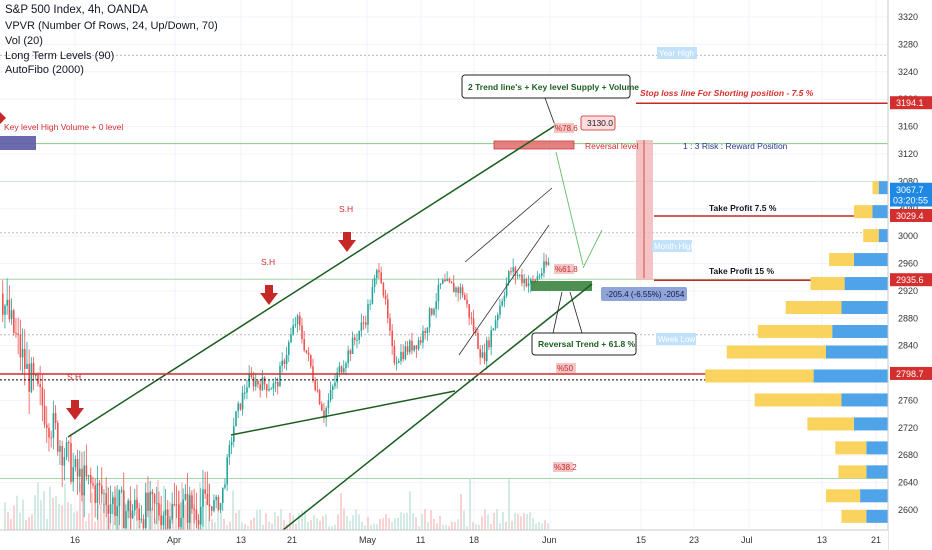 This screenshot has height=550, width=932. I want to click on take-profit-1-label: Take Profit 7.5 %, so click(743, 208).